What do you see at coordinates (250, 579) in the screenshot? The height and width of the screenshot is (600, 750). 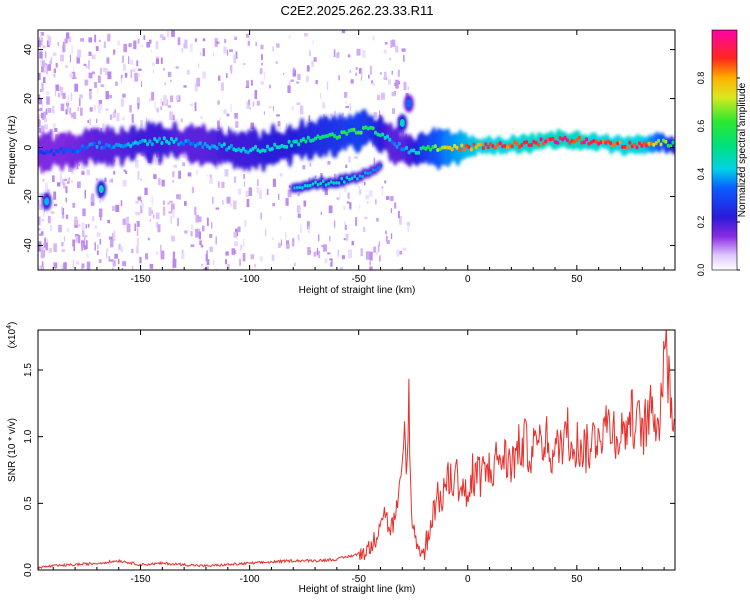 I see `x-tick-label: -100` at bounding box center [250, 579].